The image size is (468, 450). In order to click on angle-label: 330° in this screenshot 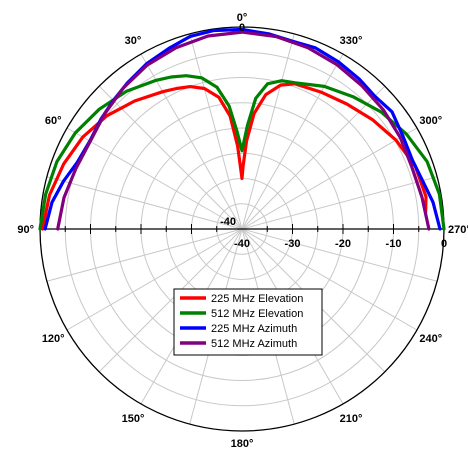, I will do `click(351, 41)`.